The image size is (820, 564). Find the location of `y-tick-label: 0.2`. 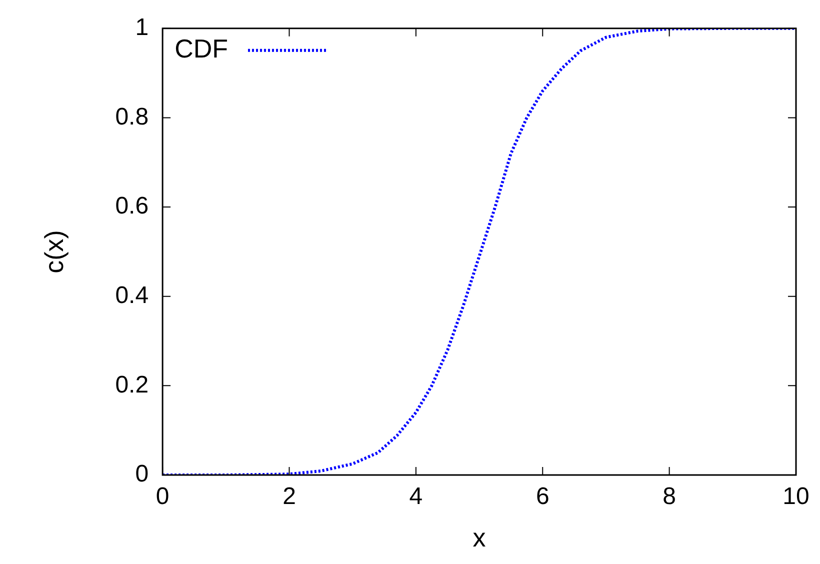

y-tick-label: 0.2 is located at coordinates (132, 384).